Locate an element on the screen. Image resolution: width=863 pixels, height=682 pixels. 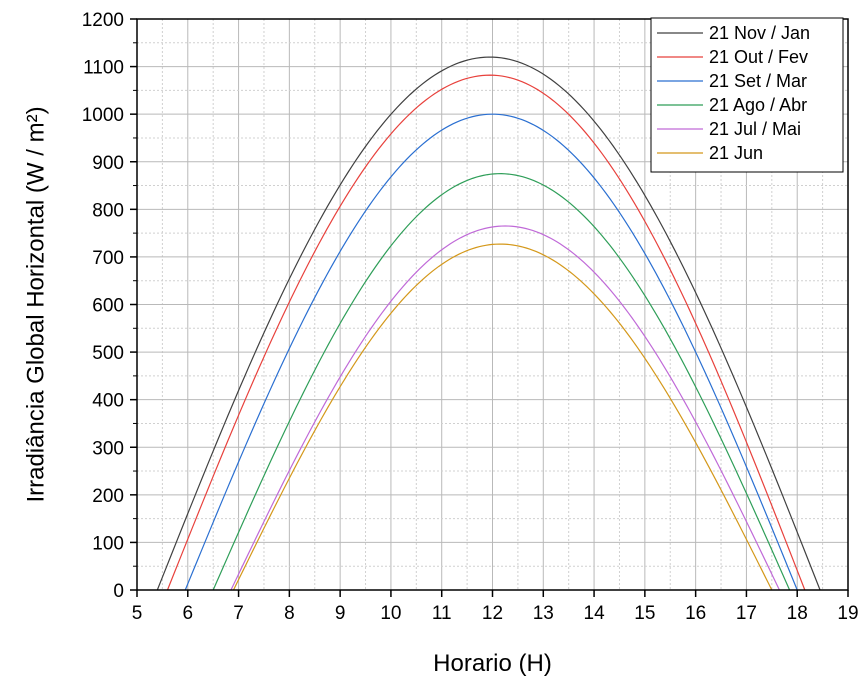
y-tick-label: 0 is located at coordinates (118, 591).